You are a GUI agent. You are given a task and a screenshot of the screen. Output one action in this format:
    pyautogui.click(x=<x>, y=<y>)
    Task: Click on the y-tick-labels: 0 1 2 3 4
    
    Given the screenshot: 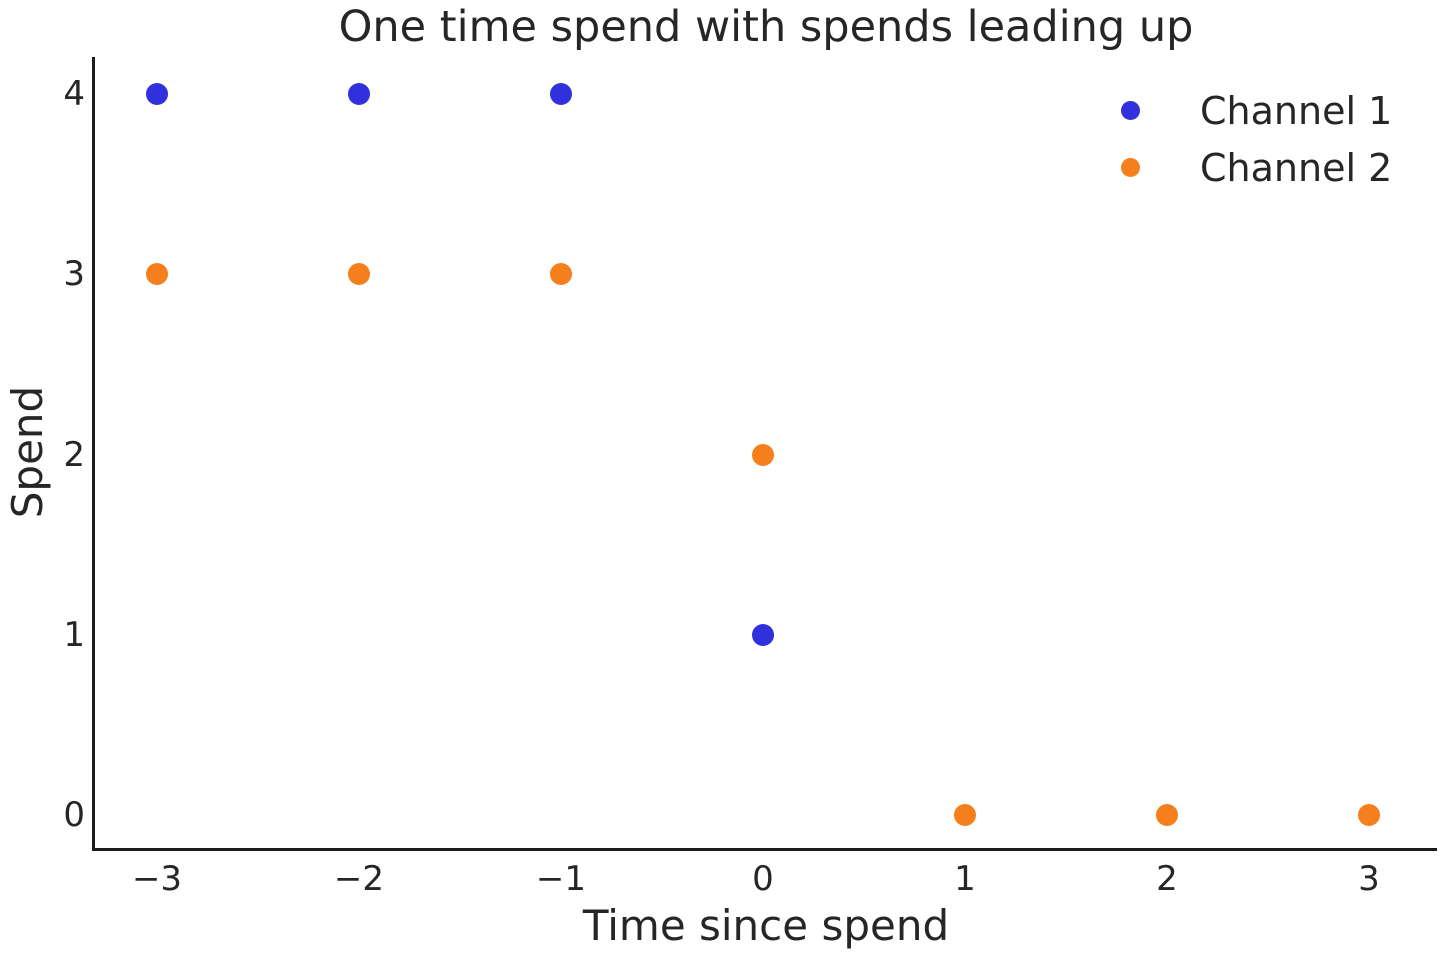 What is the action you would take?
    pyautogui.click(x=42, y=480)
    